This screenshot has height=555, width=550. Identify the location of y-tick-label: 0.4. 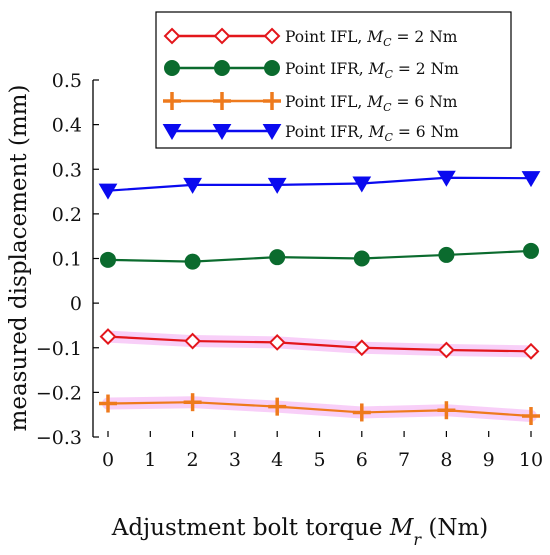
(67, 126).